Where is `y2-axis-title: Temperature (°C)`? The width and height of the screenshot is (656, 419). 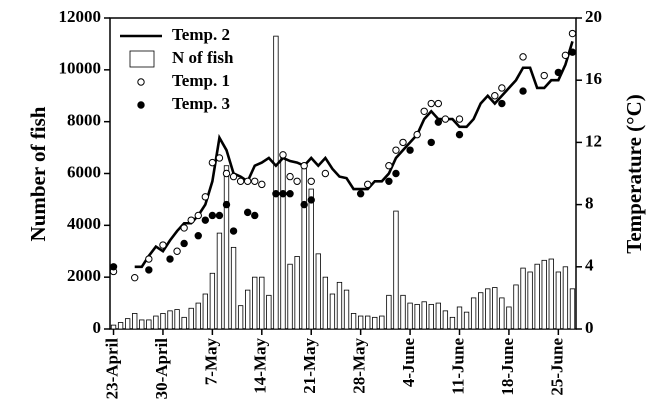
y2-axis-title: Temperature (°C) is located at coordinates (634, 173).